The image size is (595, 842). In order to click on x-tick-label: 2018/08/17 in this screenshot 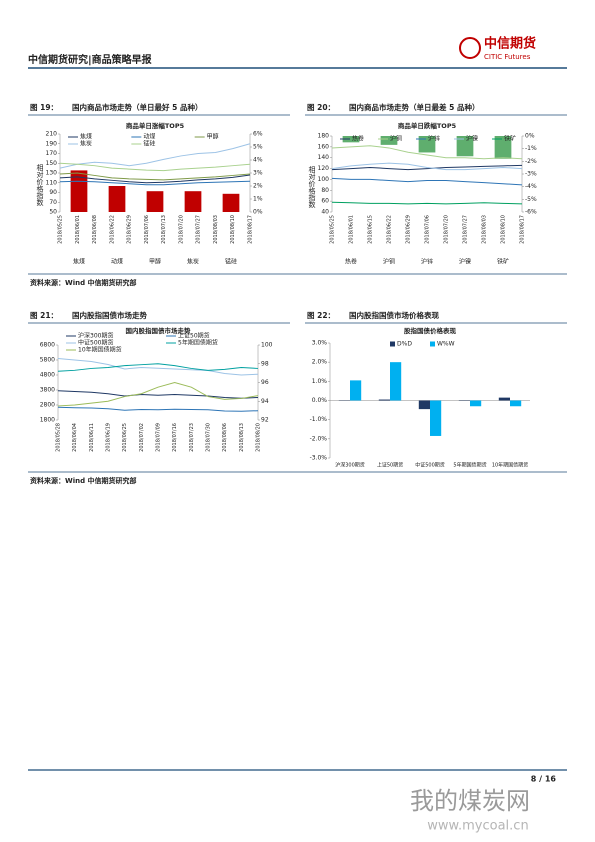, I will do `click(251, 229)`.